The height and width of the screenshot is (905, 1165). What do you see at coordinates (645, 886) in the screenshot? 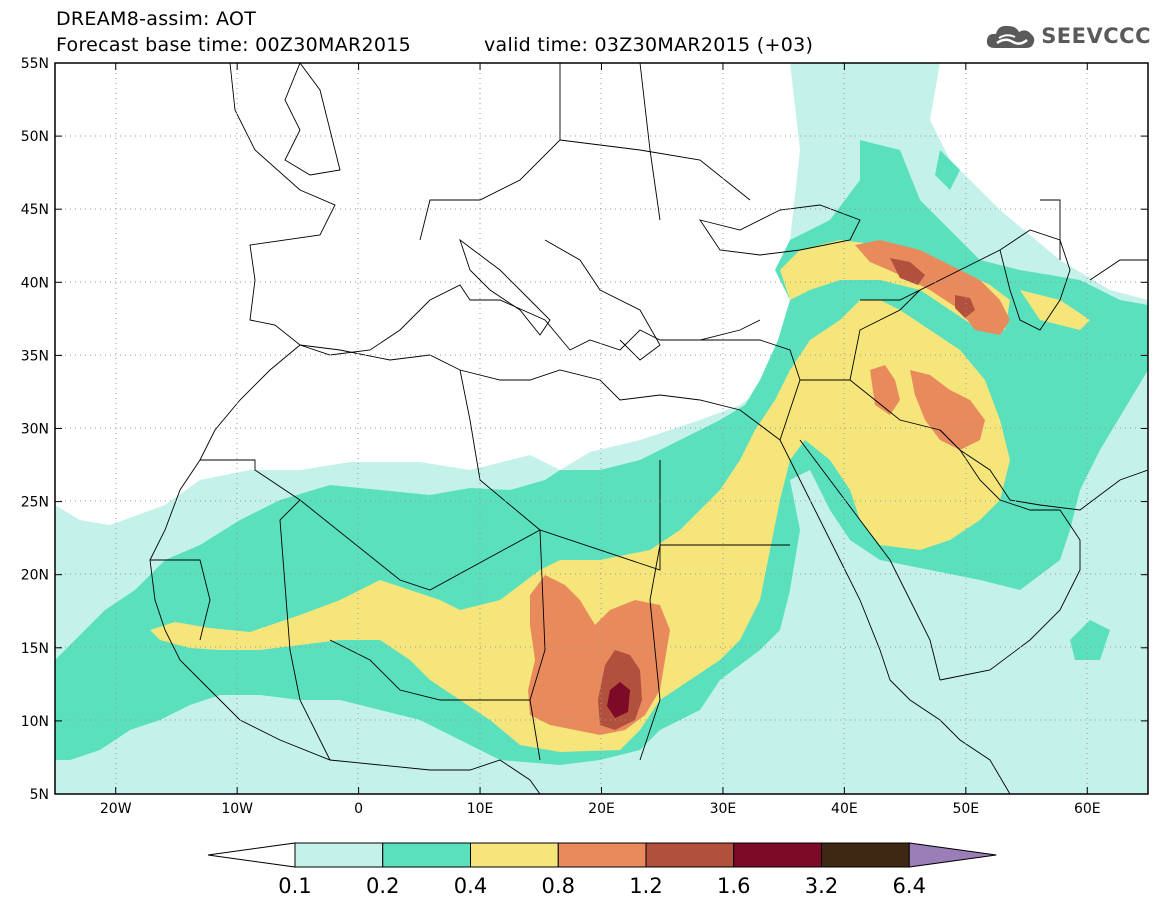
I see `colorbar-level-label: 1.2` at bounding box center [645, 886].